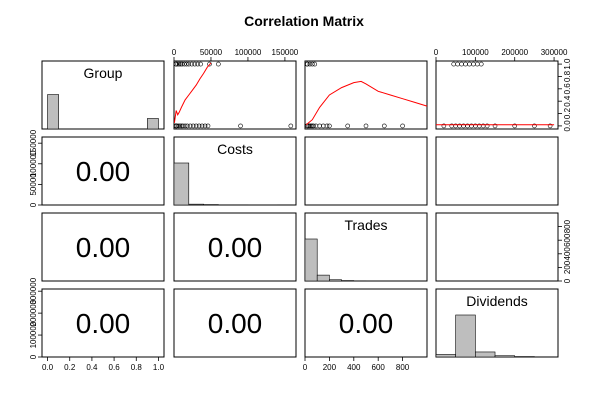 This screenshot has height=400, width=600. What do you see at coordinates (567, 267) in the screenshot?
I see `y-tick-label-right: 200` at bounding box center [567, 267].